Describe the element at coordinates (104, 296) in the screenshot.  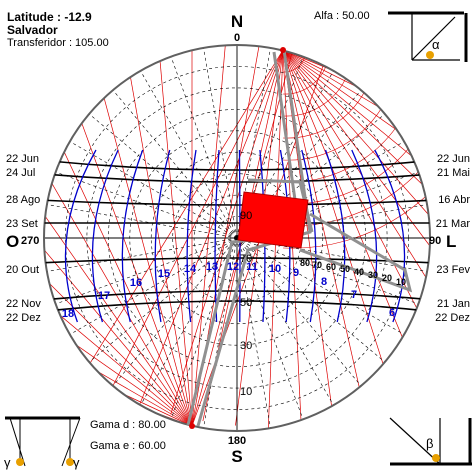
I see `hour-label: 17` at that location.